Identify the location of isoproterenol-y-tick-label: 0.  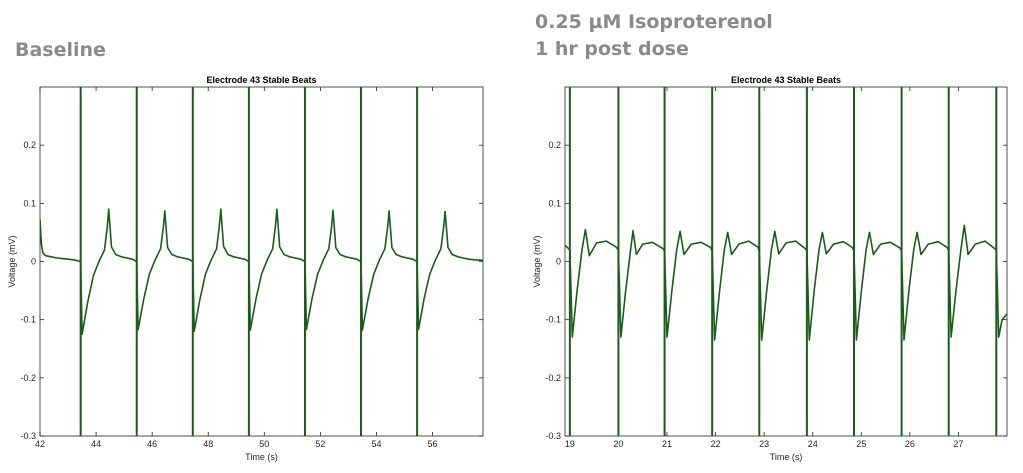
(558, 262).